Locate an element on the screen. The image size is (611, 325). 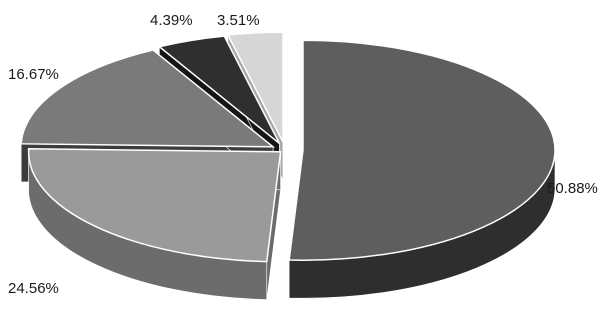
slice-label-0: 50.88% is located at coordinates (572, 188).